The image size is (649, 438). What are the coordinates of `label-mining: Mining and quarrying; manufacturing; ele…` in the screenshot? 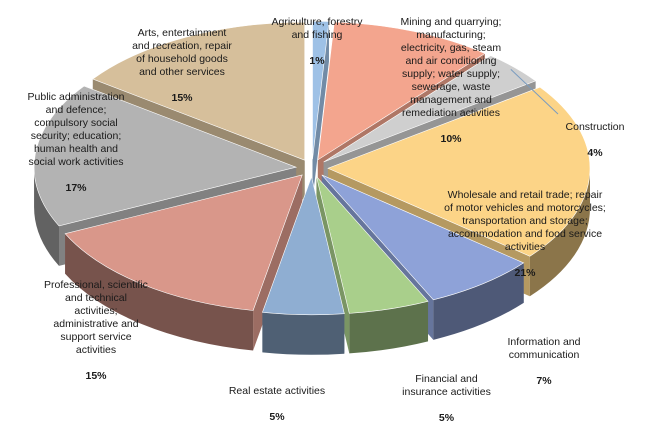 It's located at (451, 81).